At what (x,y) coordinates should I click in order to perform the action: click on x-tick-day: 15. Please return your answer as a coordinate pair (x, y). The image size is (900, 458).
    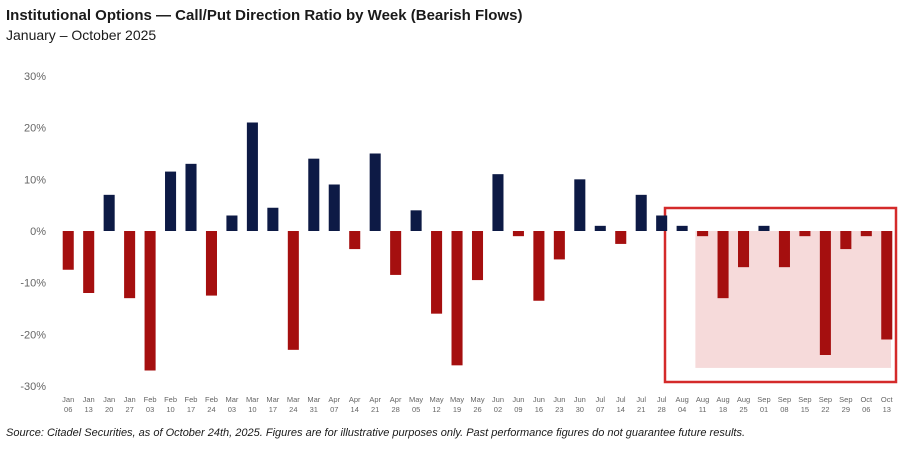
    Looking at the image, I should click on (805, 409).